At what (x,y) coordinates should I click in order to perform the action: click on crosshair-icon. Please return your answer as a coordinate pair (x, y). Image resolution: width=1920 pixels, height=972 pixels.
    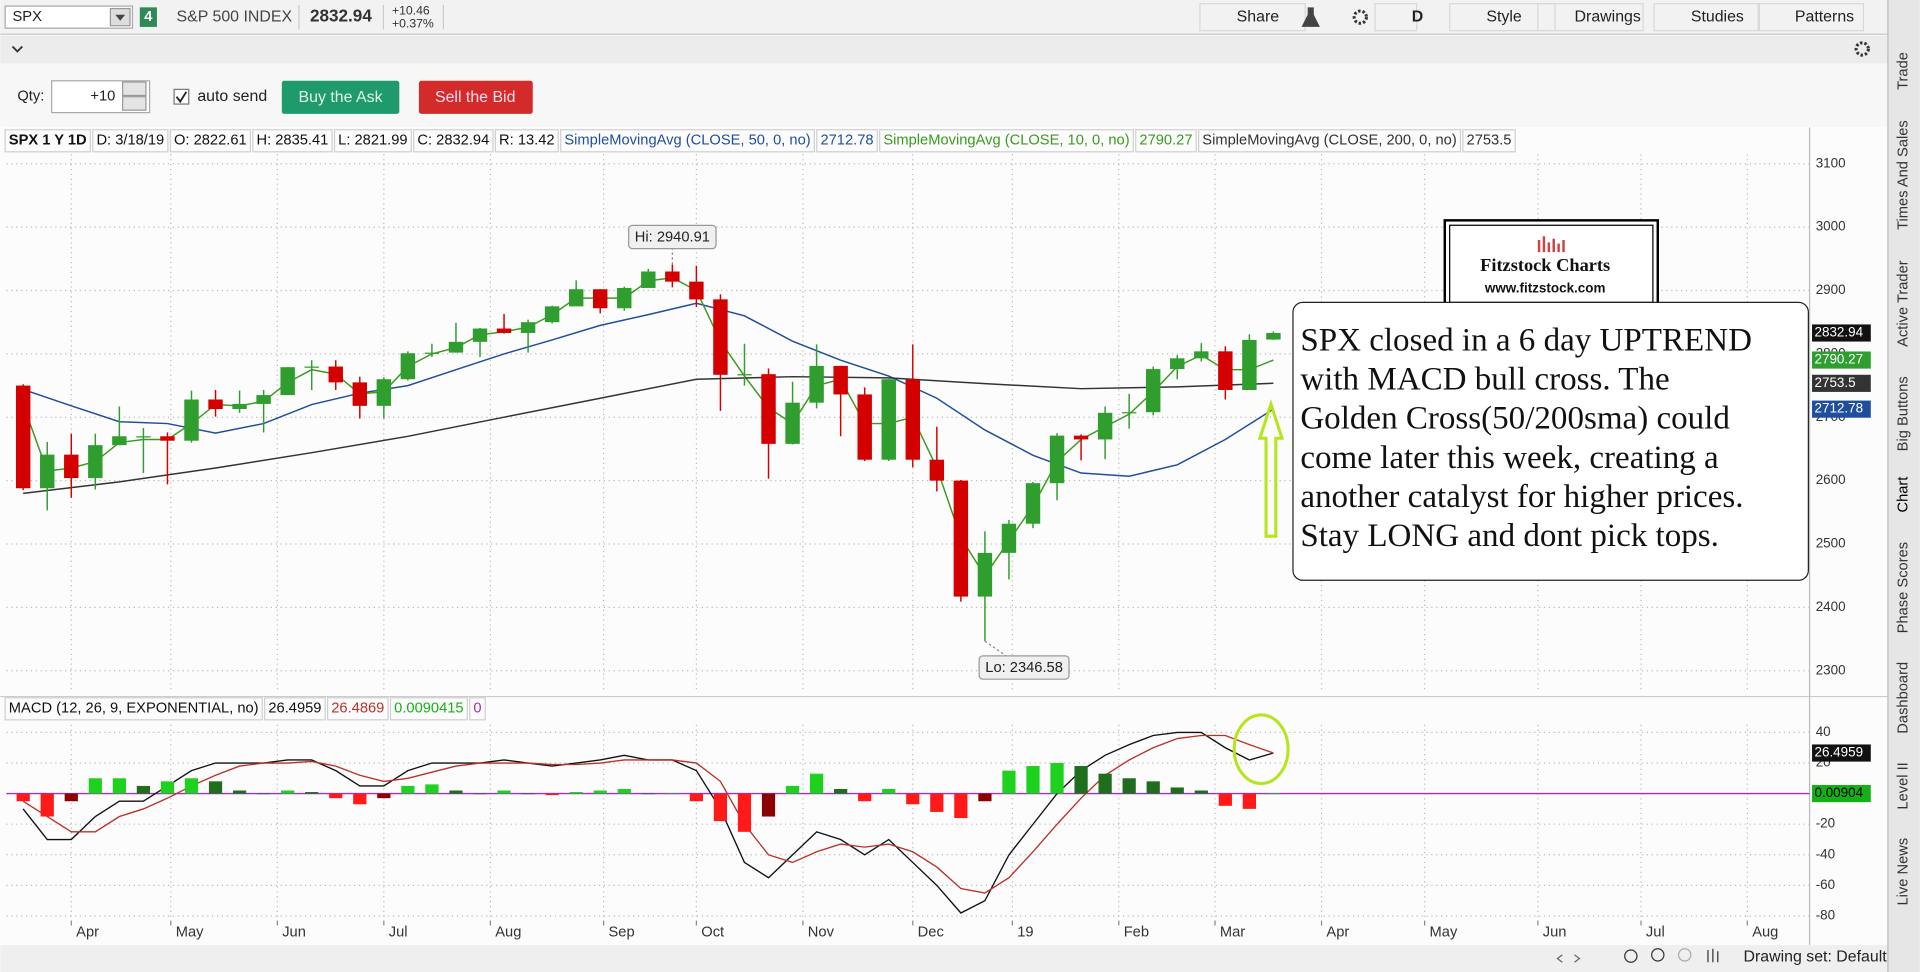
    Looking at the image, I should click on (1631, 956).